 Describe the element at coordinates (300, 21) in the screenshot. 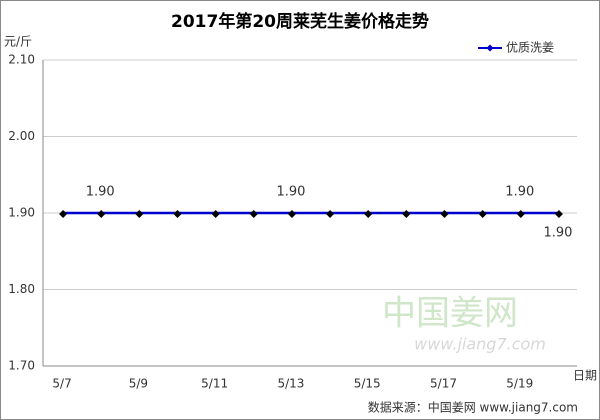

I see `chart-title: 2017年第20周莱芜生姜价格走势` at that location.